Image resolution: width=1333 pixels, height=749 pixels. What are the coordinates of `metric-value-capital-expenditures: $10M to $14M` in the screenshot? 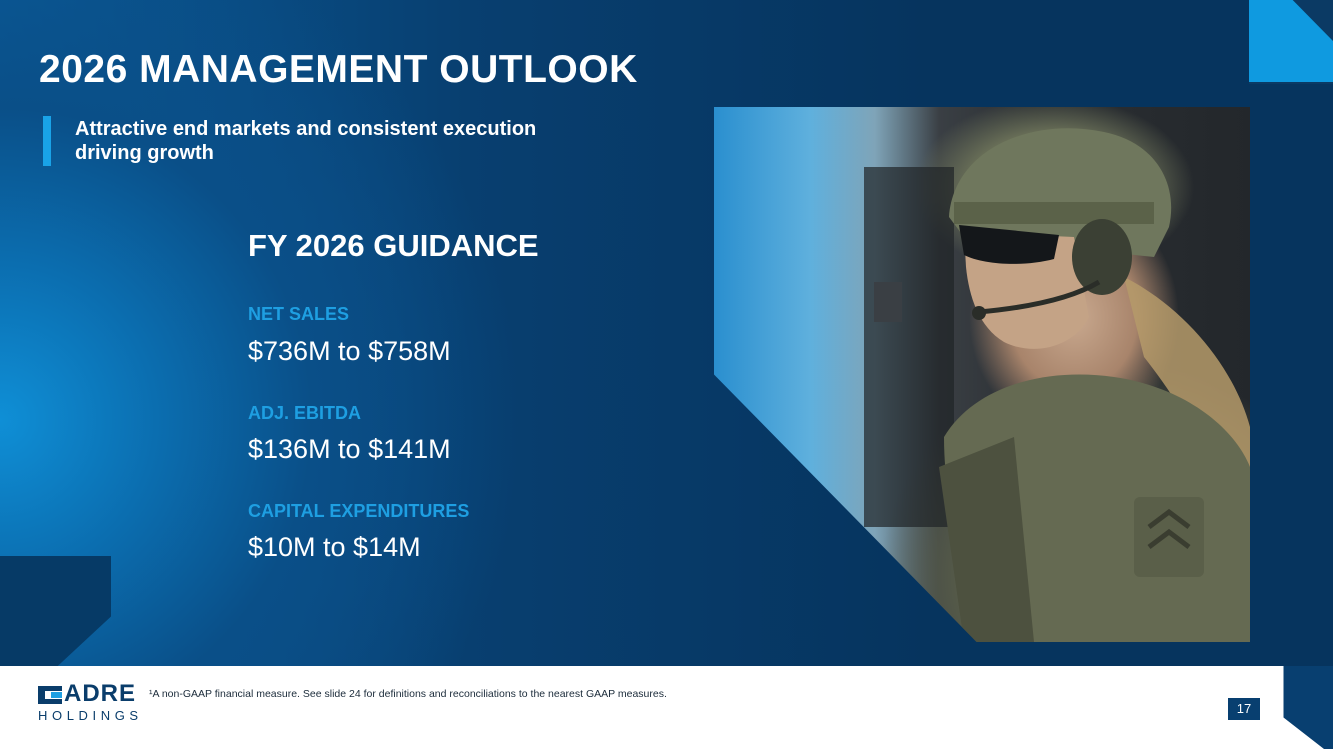 It's located at (334, 547).